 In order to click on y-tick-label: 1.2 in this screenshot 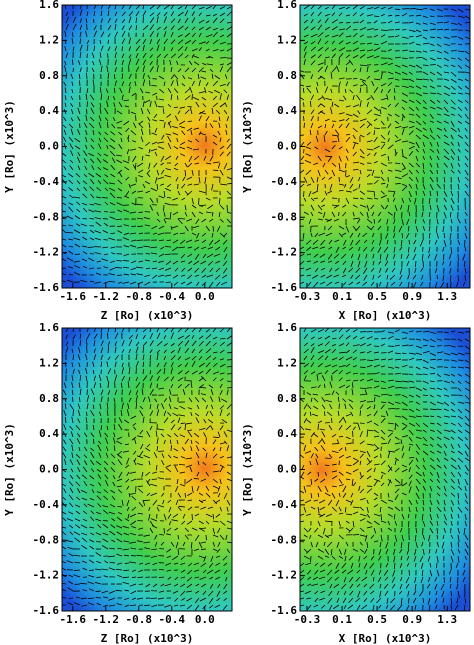, I will do `click(49, 362)`.